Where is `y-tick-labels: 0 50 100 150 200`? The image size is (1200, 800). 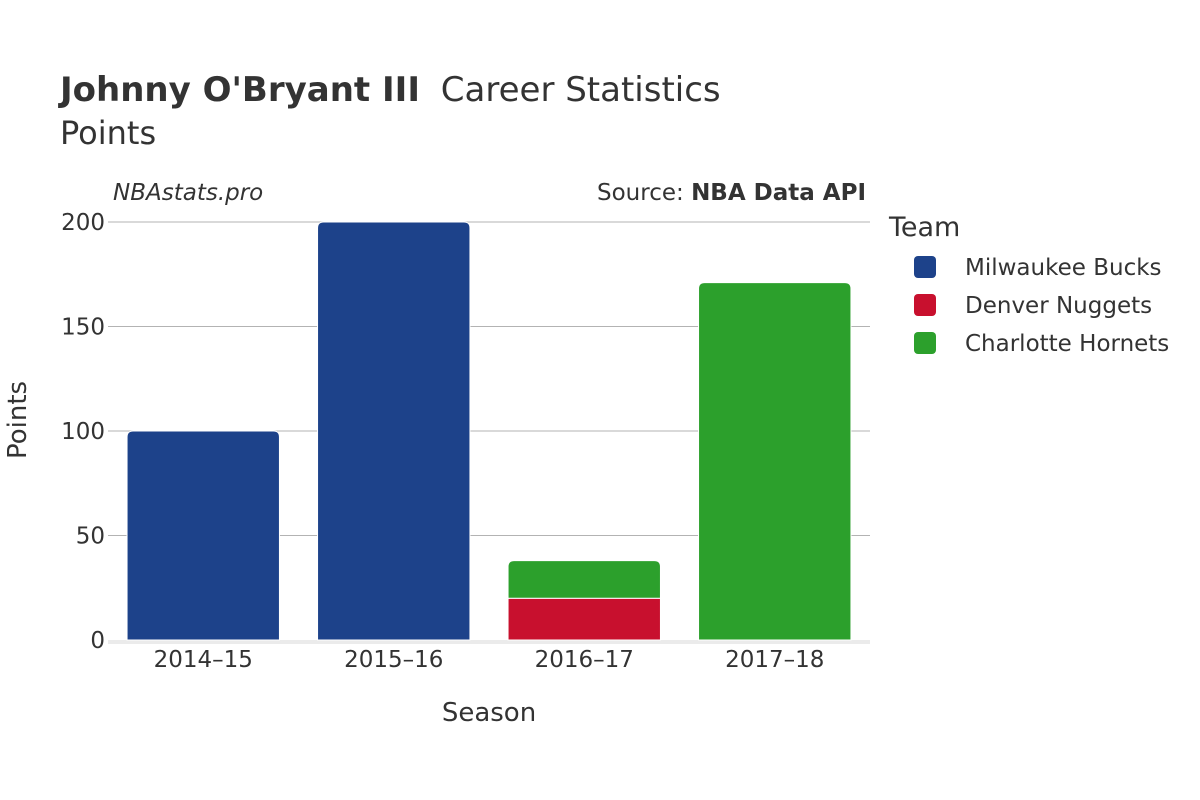
y-tick-labels: 0 50 100 150 200 is located at coordinates (83, 432).